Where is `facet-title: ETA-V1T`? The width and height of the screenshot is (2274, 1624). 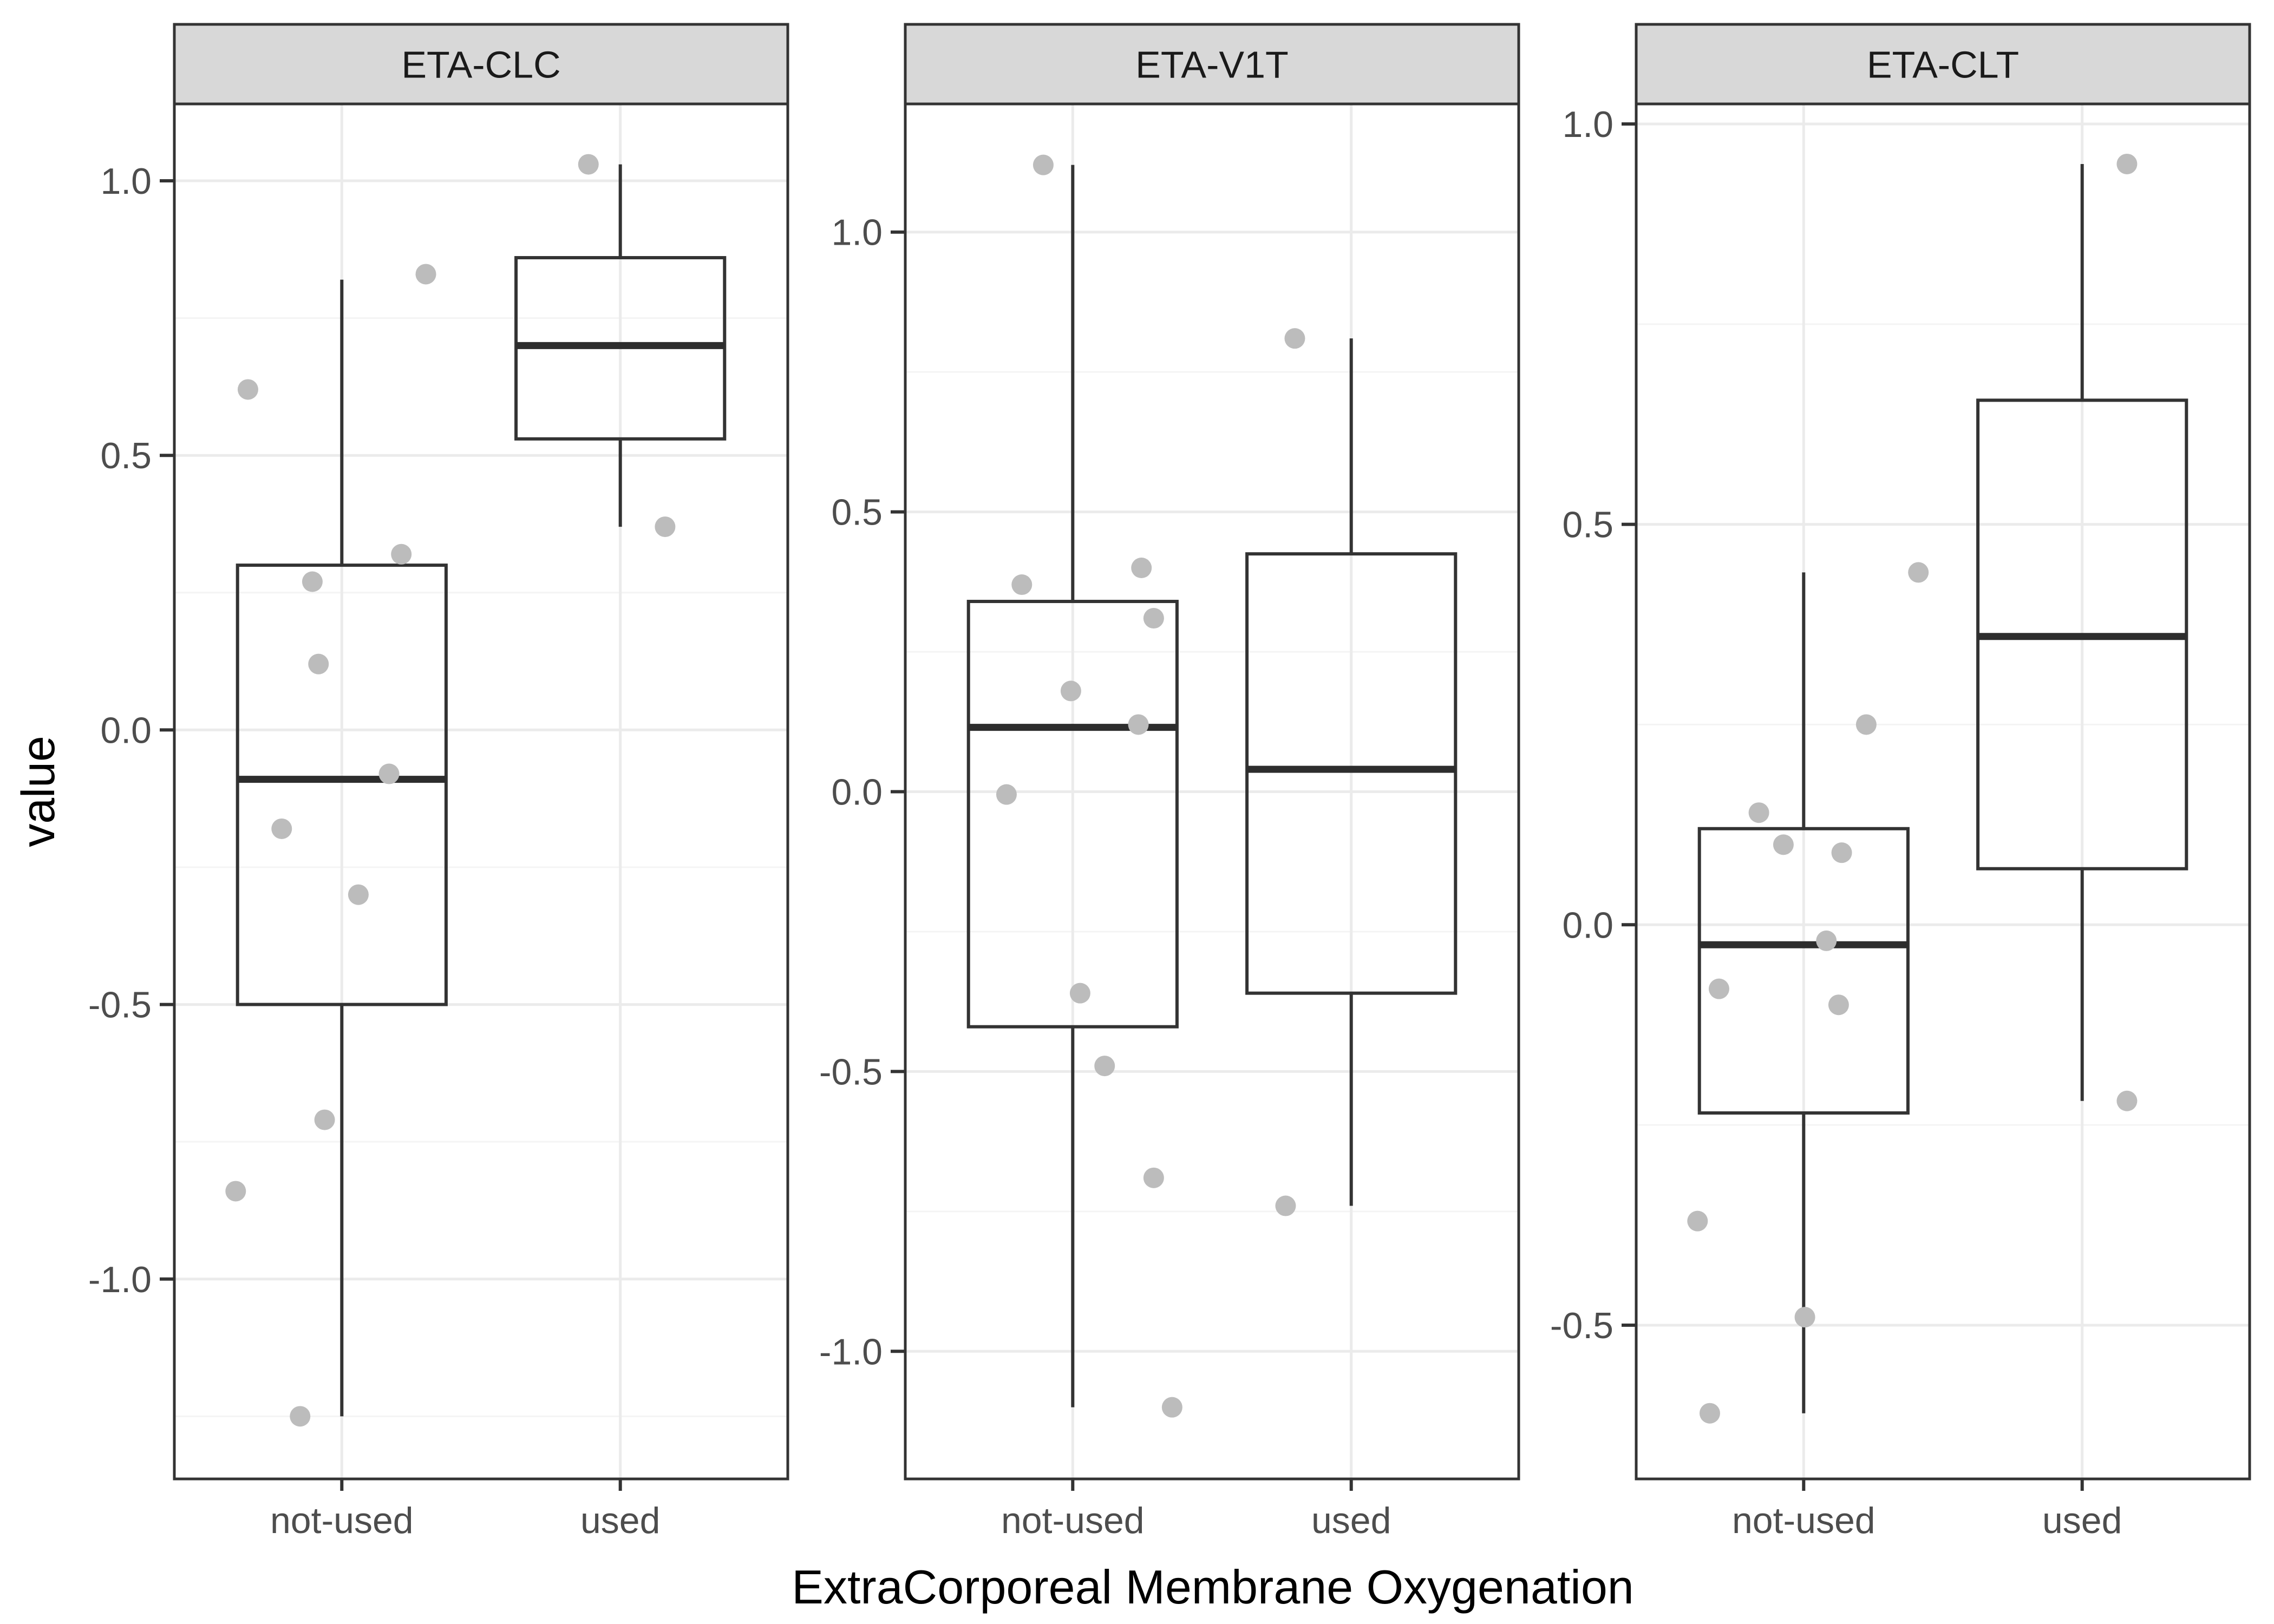
facet-title: ETA-V1T is located at coordinates (1212, 65).